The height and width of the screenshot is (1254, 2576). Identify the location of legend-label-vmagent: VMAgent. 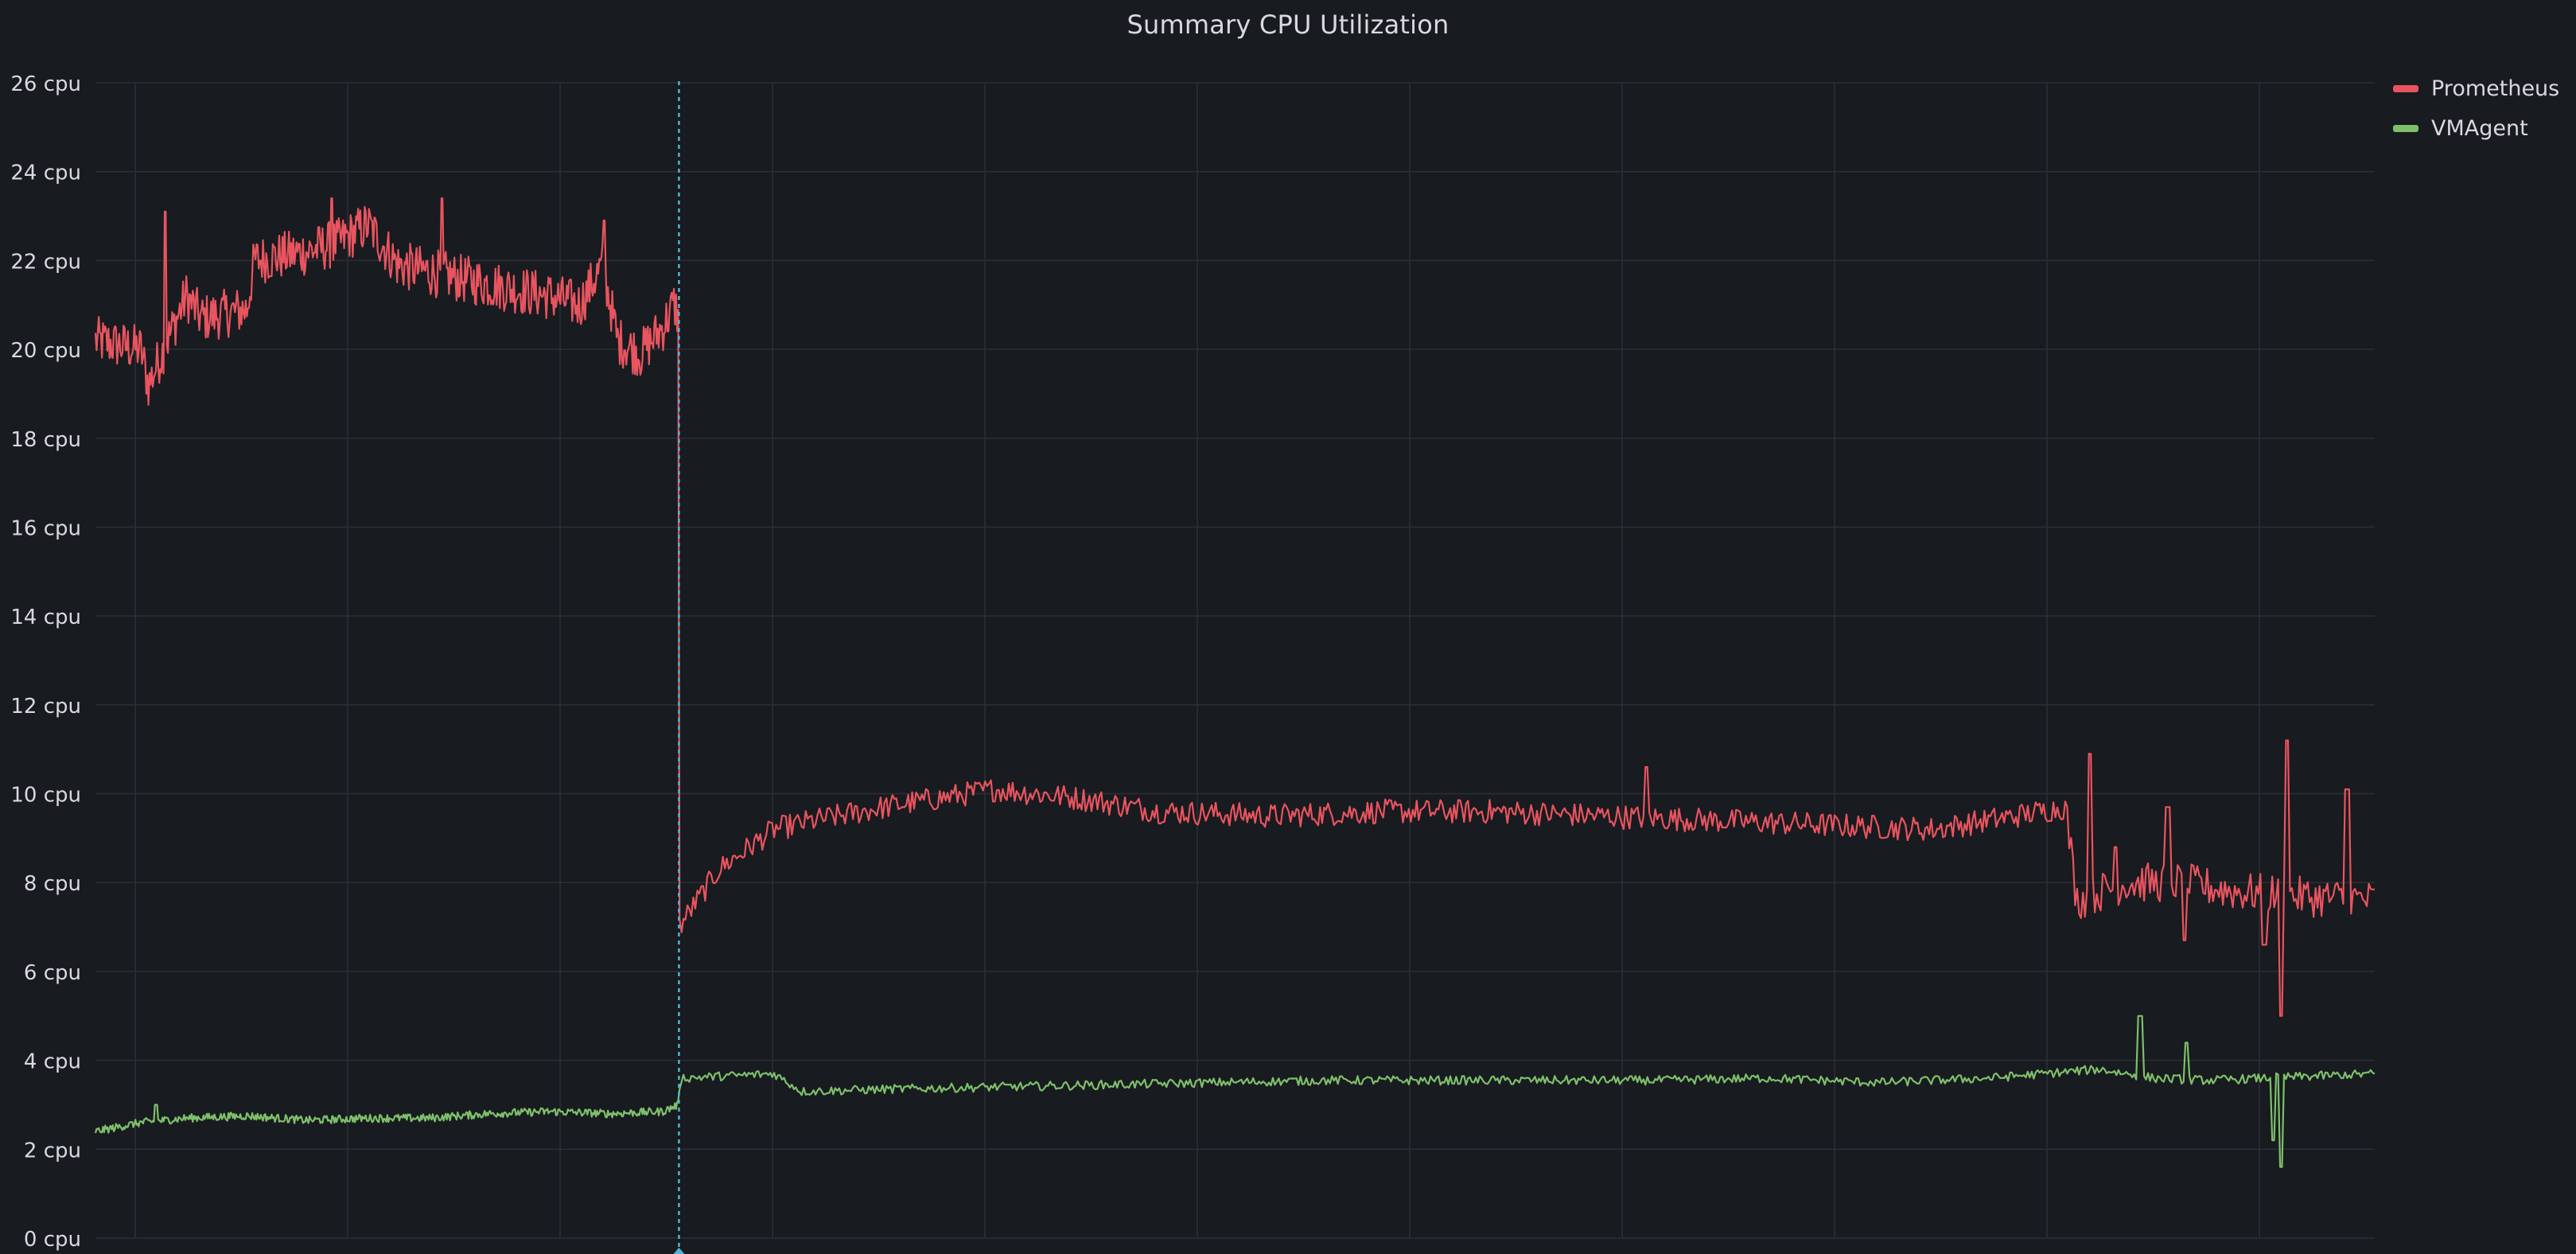
(2480, 128).